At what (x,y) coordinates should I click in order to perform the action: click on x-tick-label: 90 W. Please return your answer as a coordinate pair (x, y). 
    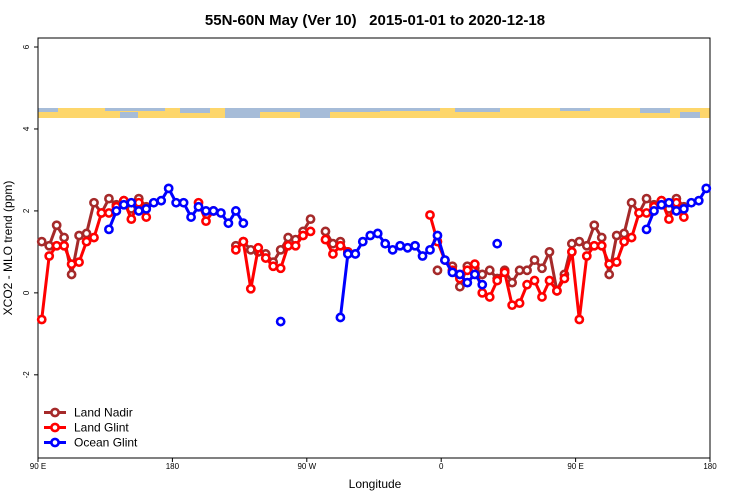
    Looking at the image, I should click on (306, 466).